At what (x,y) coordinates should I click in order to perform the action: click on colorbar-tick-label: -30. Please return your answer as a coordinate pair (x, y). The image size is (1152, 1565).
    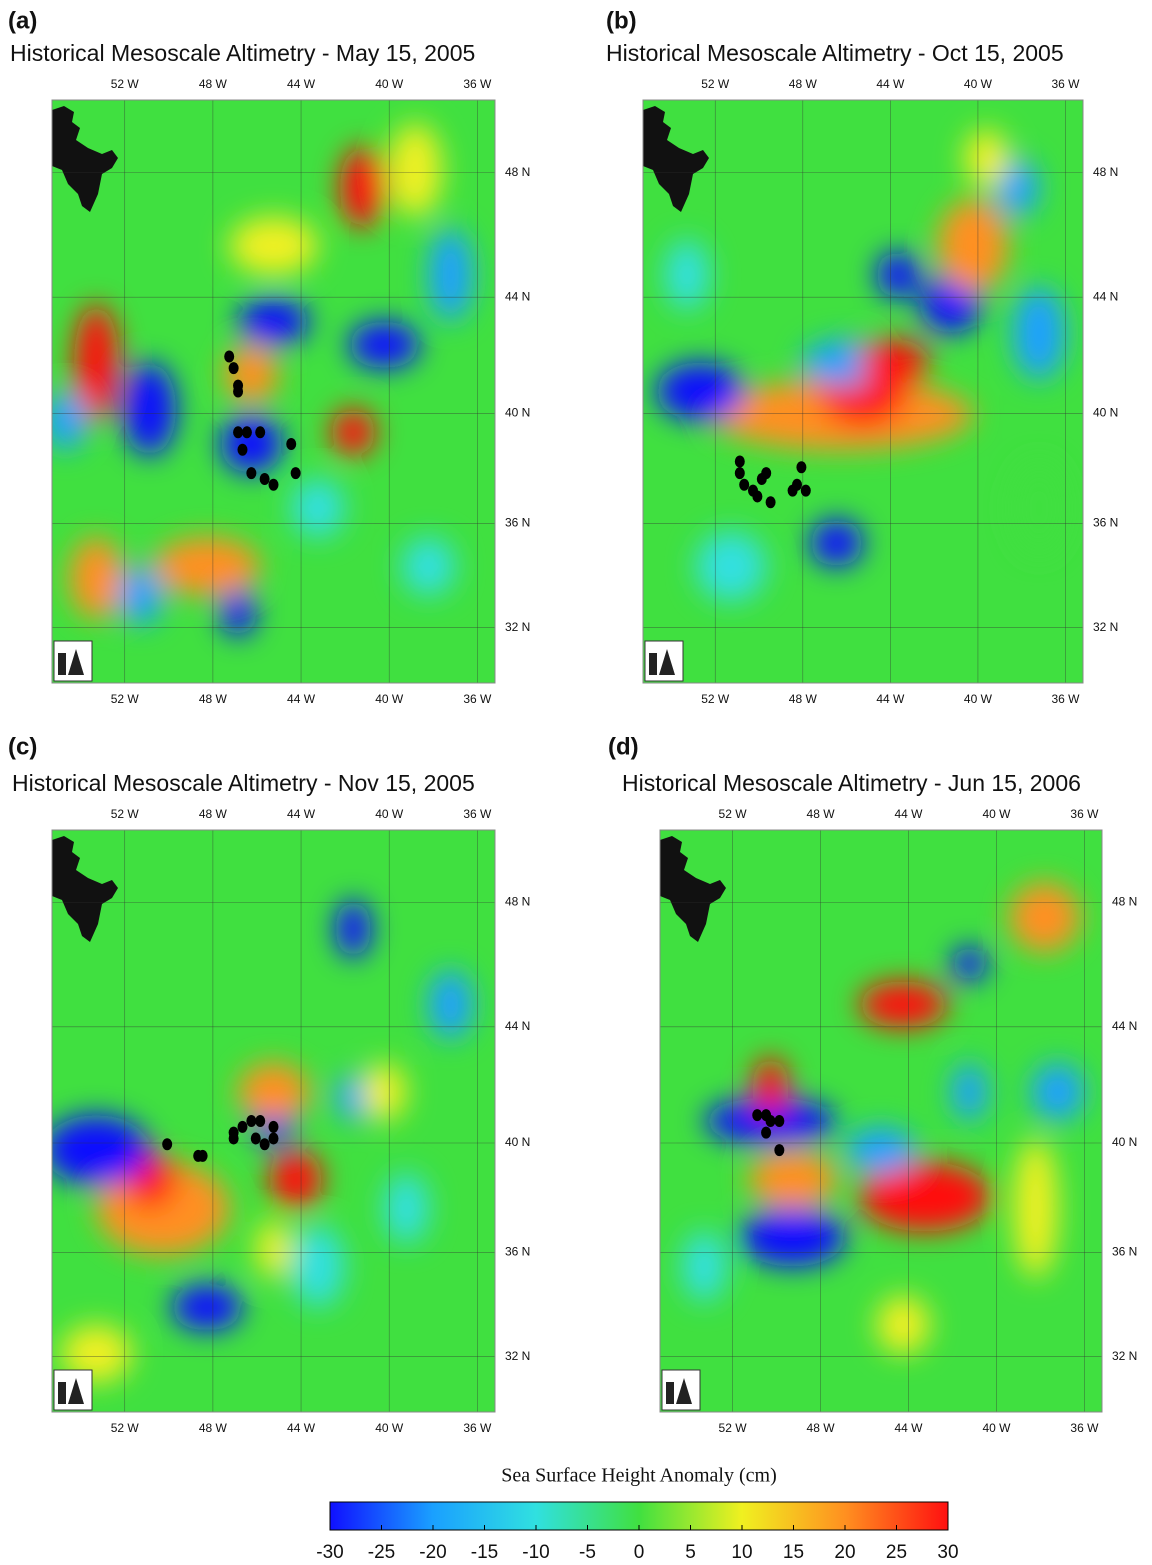
    Looking at the image, I should click on (329, 1552).